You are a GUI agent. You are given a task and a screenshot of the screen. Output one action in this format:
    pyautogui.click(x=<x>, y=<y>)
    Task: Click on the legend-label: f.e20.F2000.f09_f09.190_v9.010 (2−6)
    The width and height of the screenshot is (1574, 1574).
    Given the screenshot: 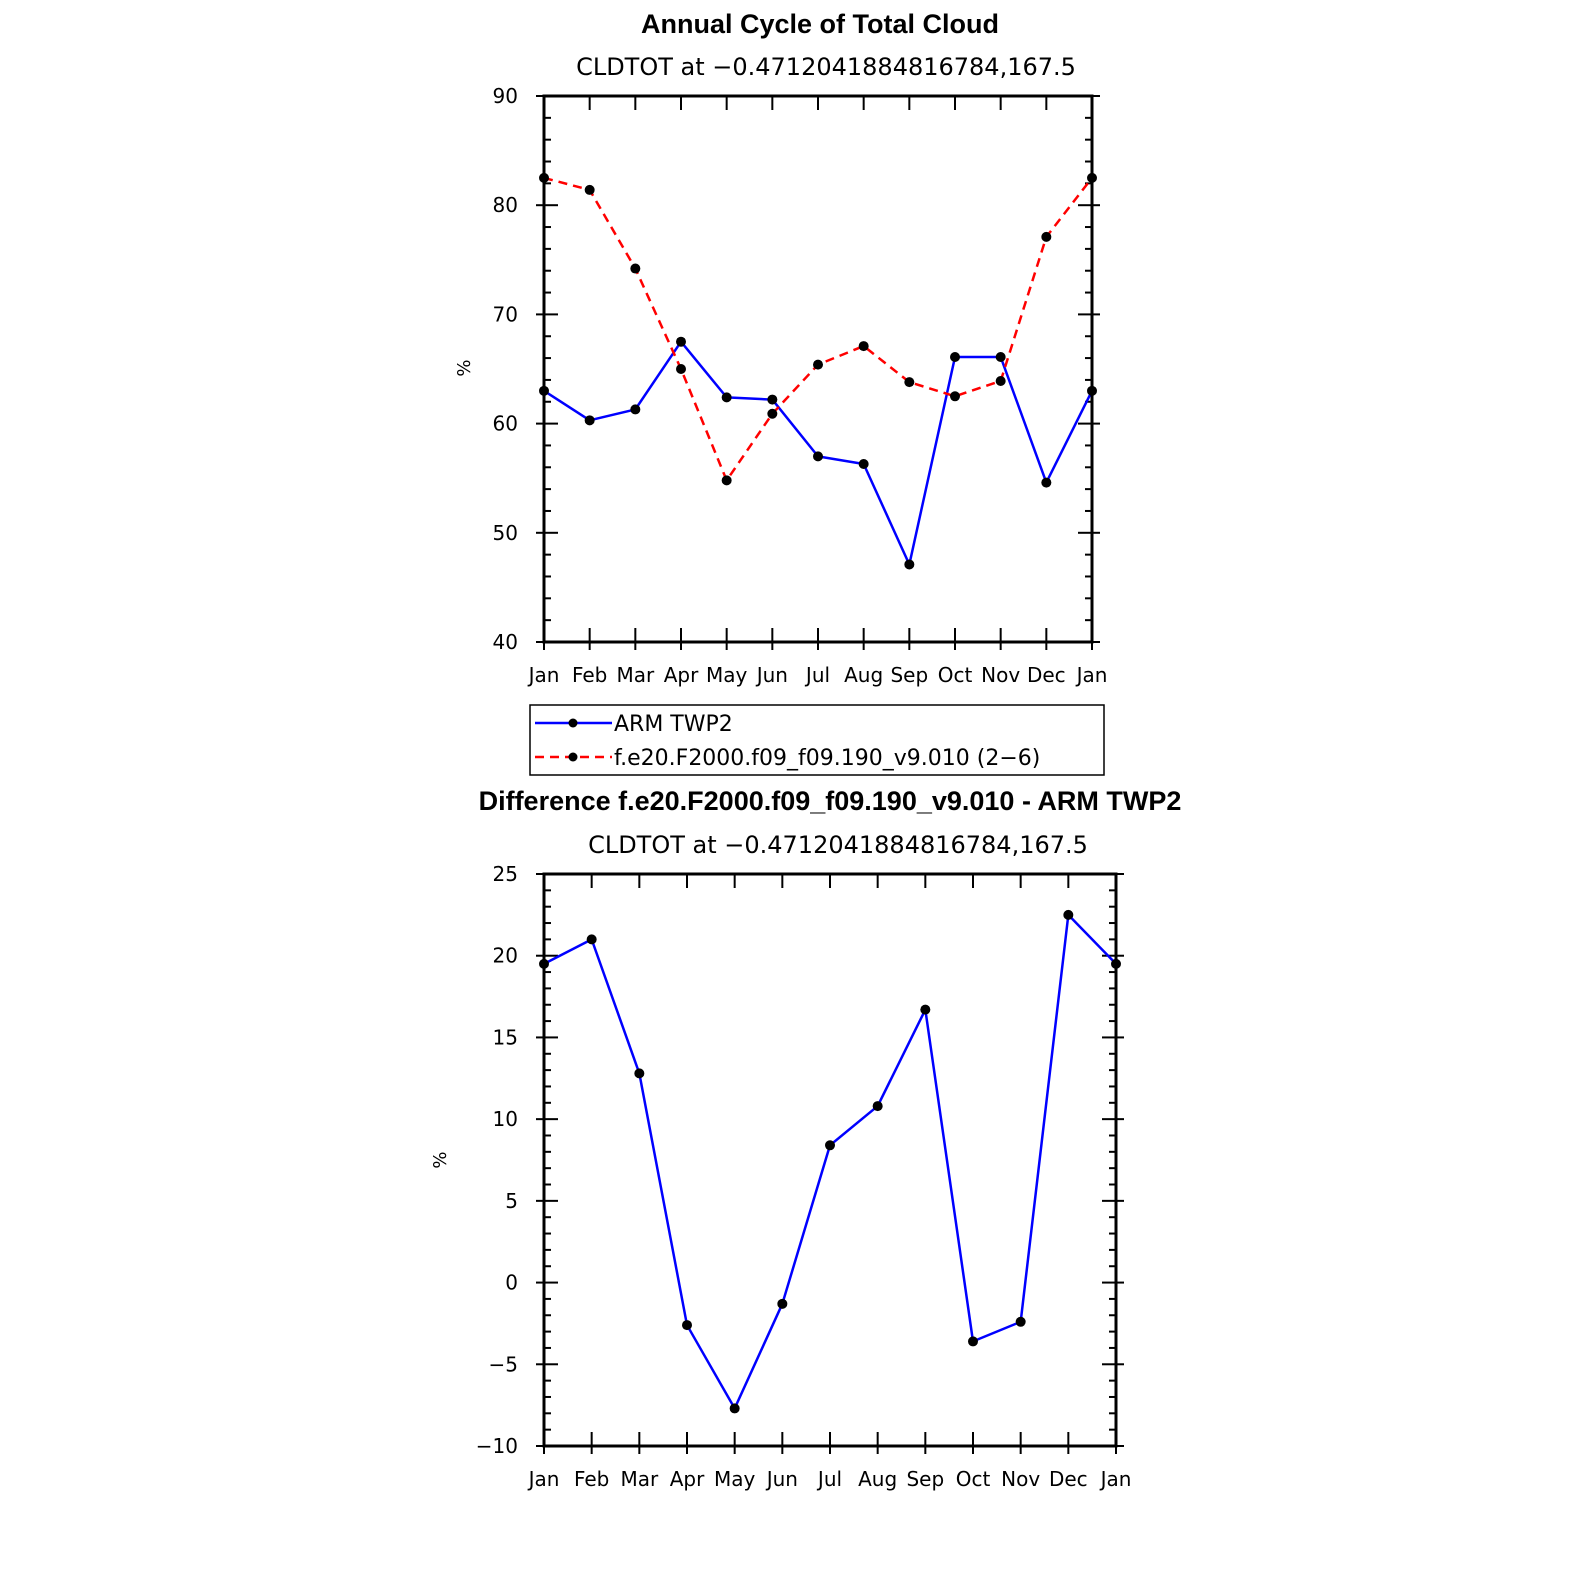 What is the action you would take?
    pyautogui.click(x=827, y=758)
    